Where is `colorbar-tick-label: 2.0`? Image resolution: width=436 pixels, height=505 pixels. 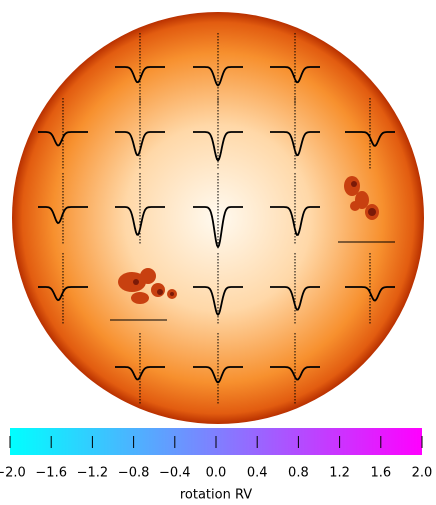
colorbar-tick-label: 2.0 is located at coordinates (422, 473).